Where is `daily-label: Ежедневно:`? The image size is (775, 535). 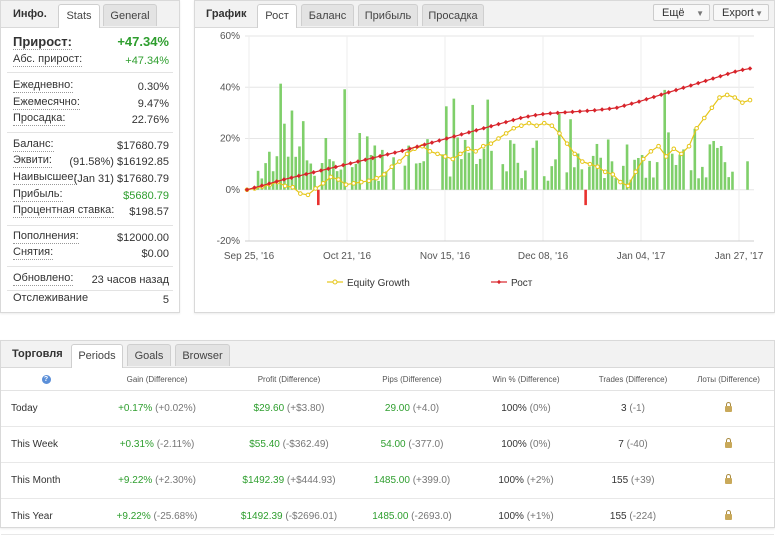
daily-label: Ежедневно: is located at coordinates (43, 86).